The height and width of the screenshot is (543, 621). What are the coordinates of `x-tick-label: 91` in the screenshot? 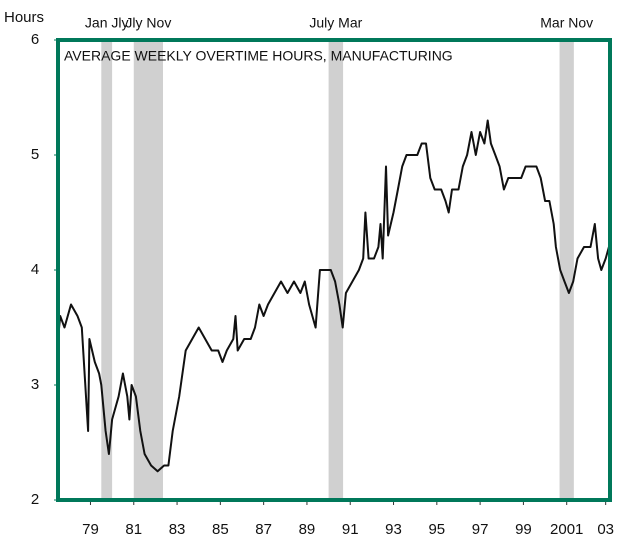 It's located at (350, 529).